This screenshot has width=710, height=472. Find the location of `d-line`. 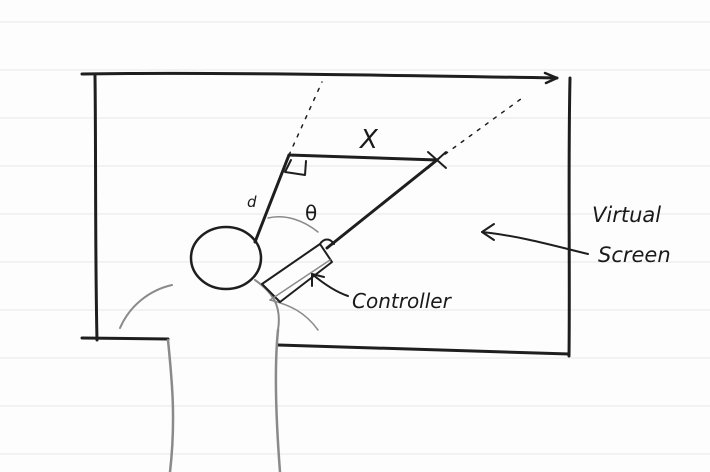

d-line is located at coordinates (272, 198).